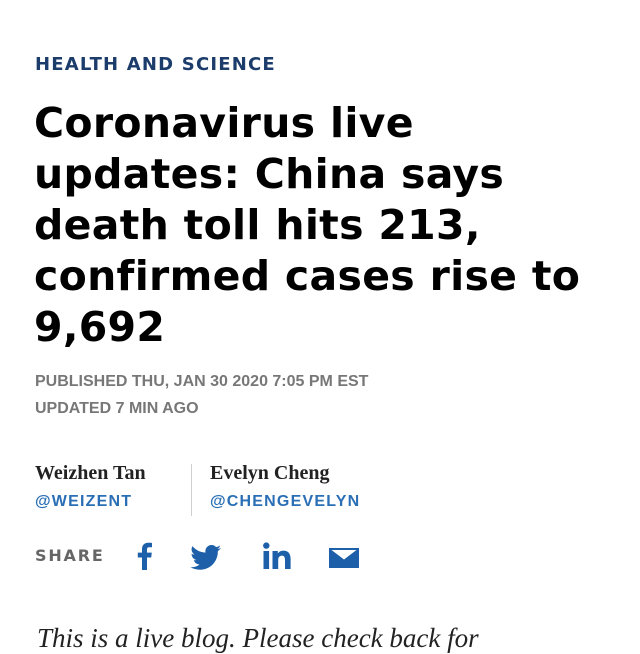 The image size is (640, 654). Describe the element at coordinates (117, 408) in the screenshot. I see `updated-timestamp: UPDATED 7 MIN AGO` at that location.